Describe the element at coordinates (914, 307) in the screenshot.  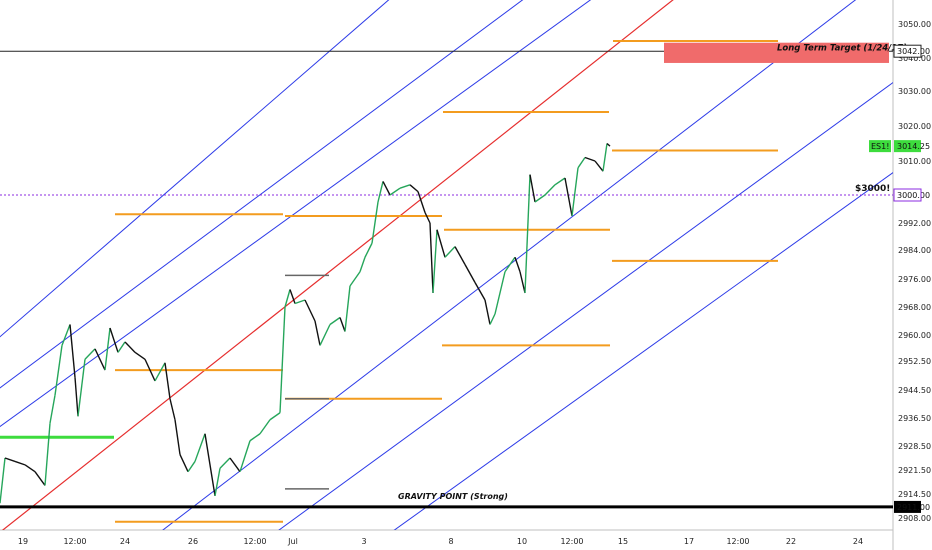
I see `y-tick-label: 2968.00` at that location.